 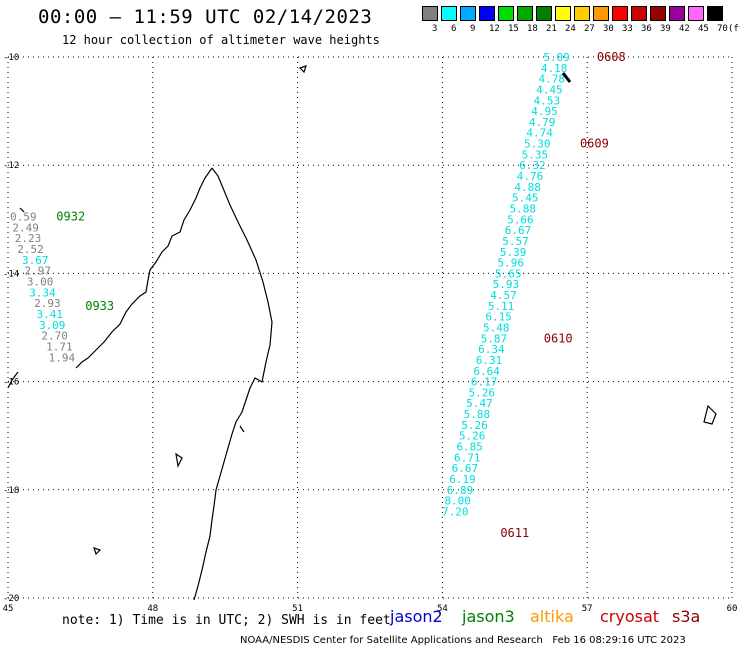 What do you see at coordinates (11, 166) in the screenshot?
I see `lat-label: -12` at bounding box center [11, 166].